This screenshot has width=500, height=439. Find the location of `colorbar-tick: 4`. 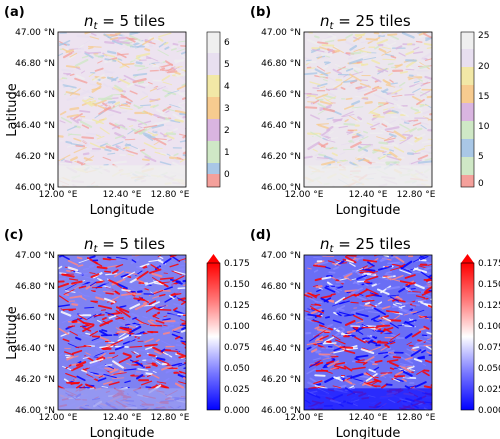

colorbar-tick: 4 is located at coordinates (227, 87).